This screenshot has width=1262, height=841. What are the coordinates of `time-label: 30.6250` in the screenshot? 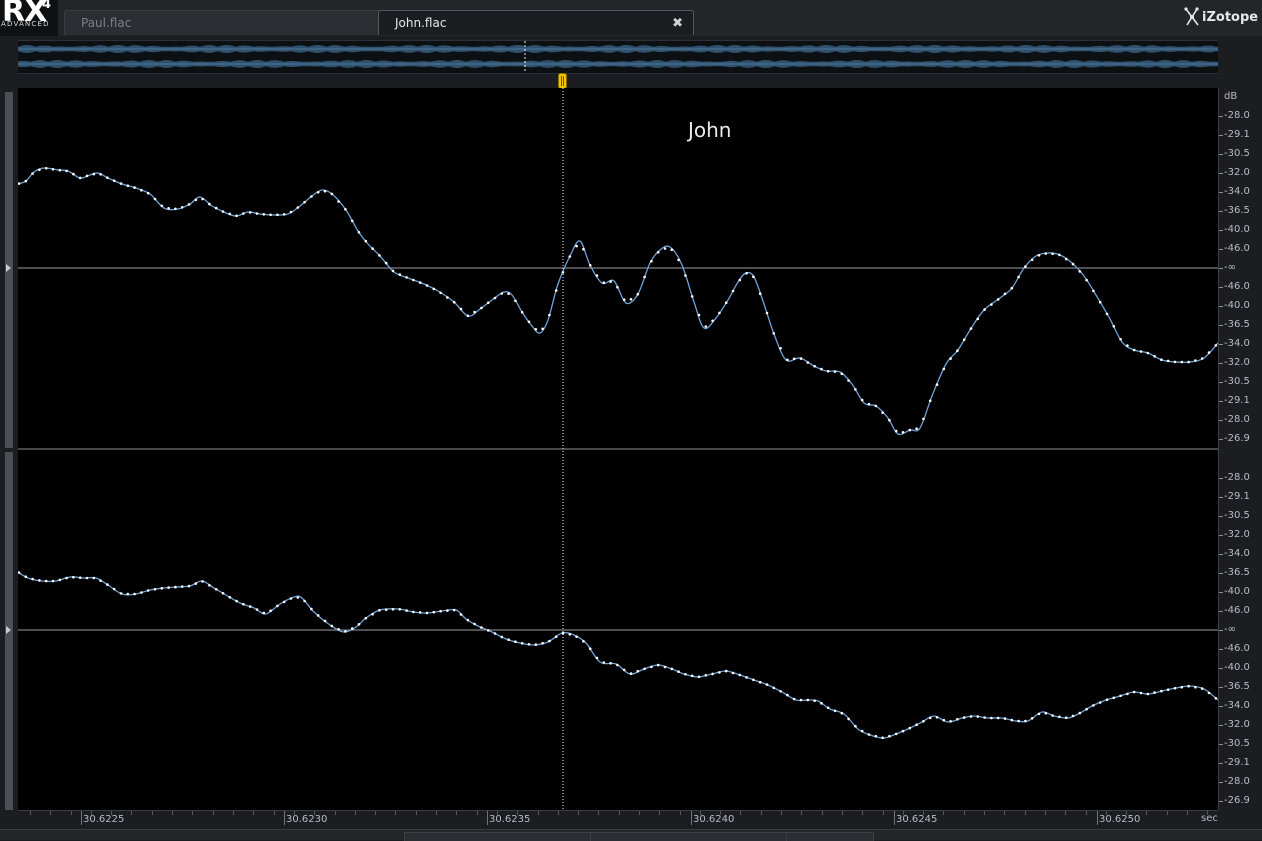 It's located at (1120, 819).